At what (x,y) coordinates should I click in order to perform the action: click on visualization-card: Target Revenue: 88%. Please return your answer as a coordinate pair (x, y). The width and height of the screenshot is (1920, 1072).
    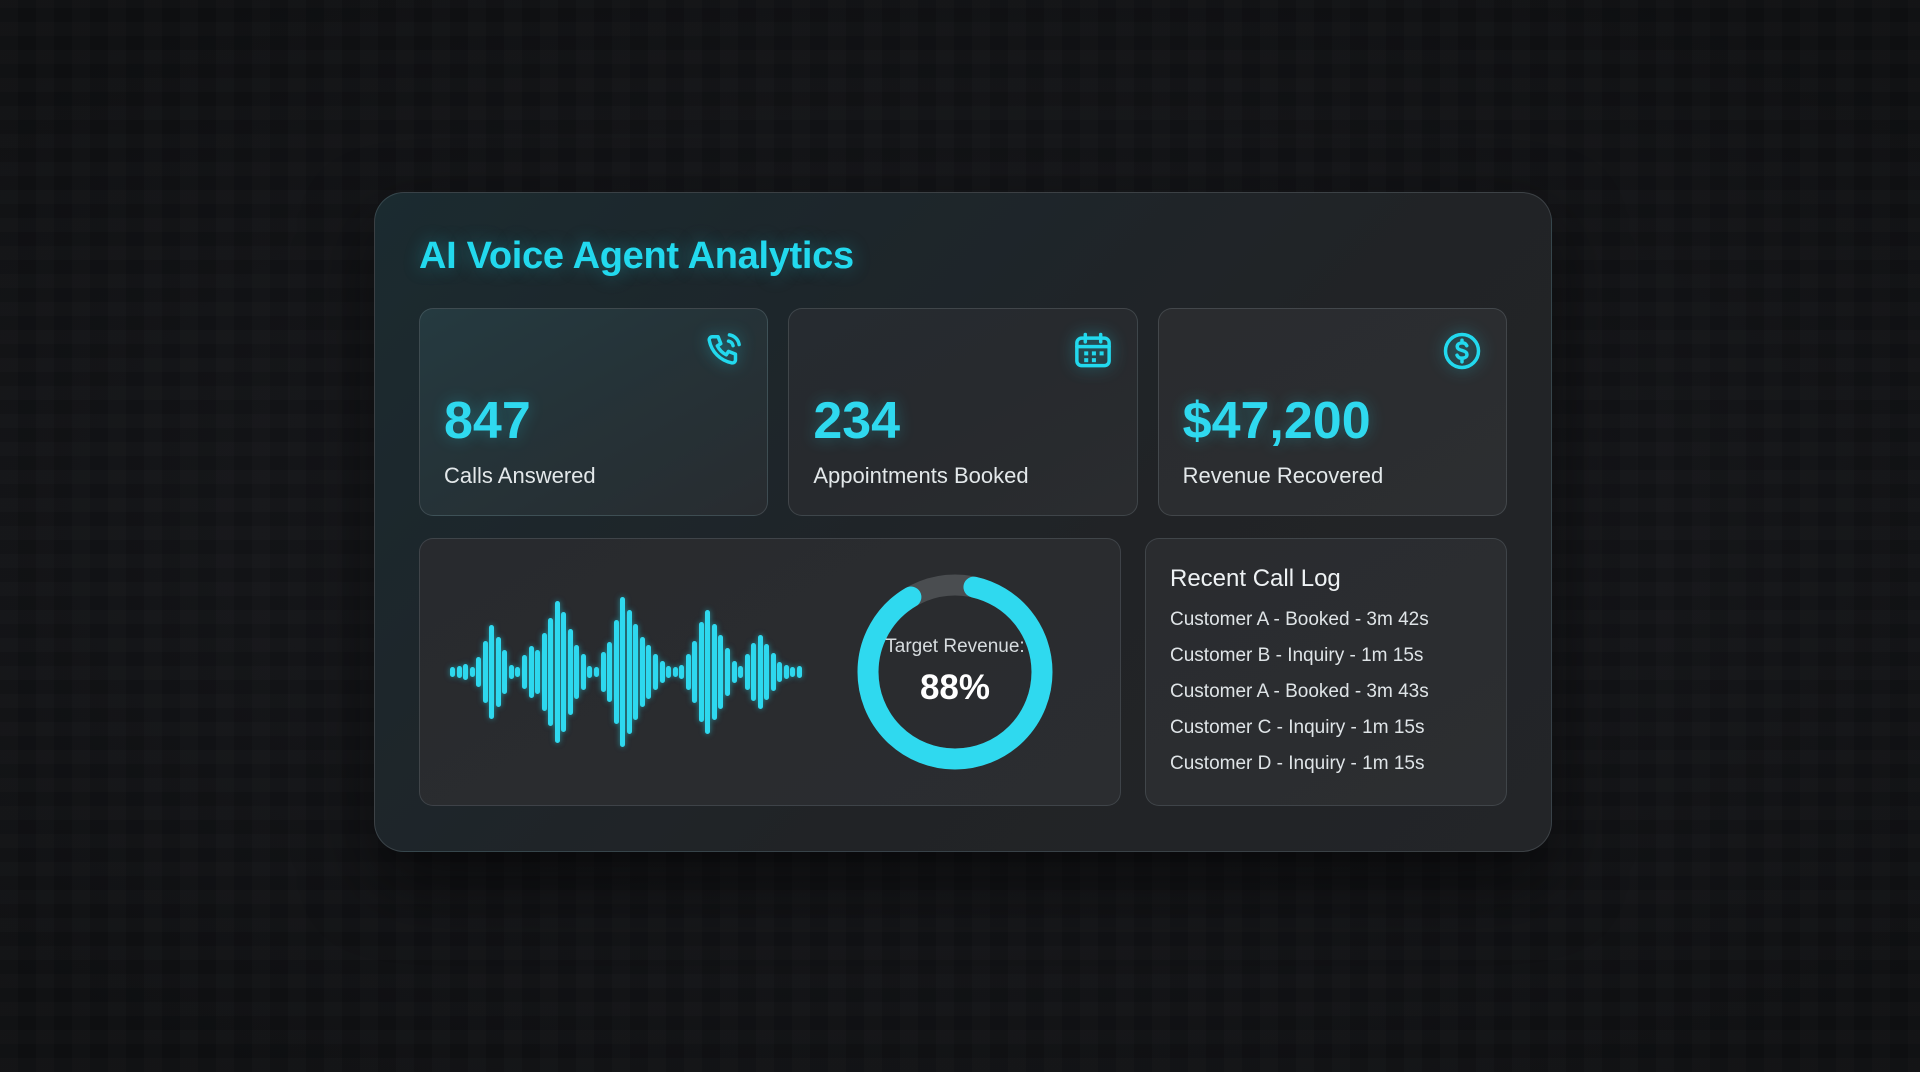
    Looking at the image, I should click on (770, 672).